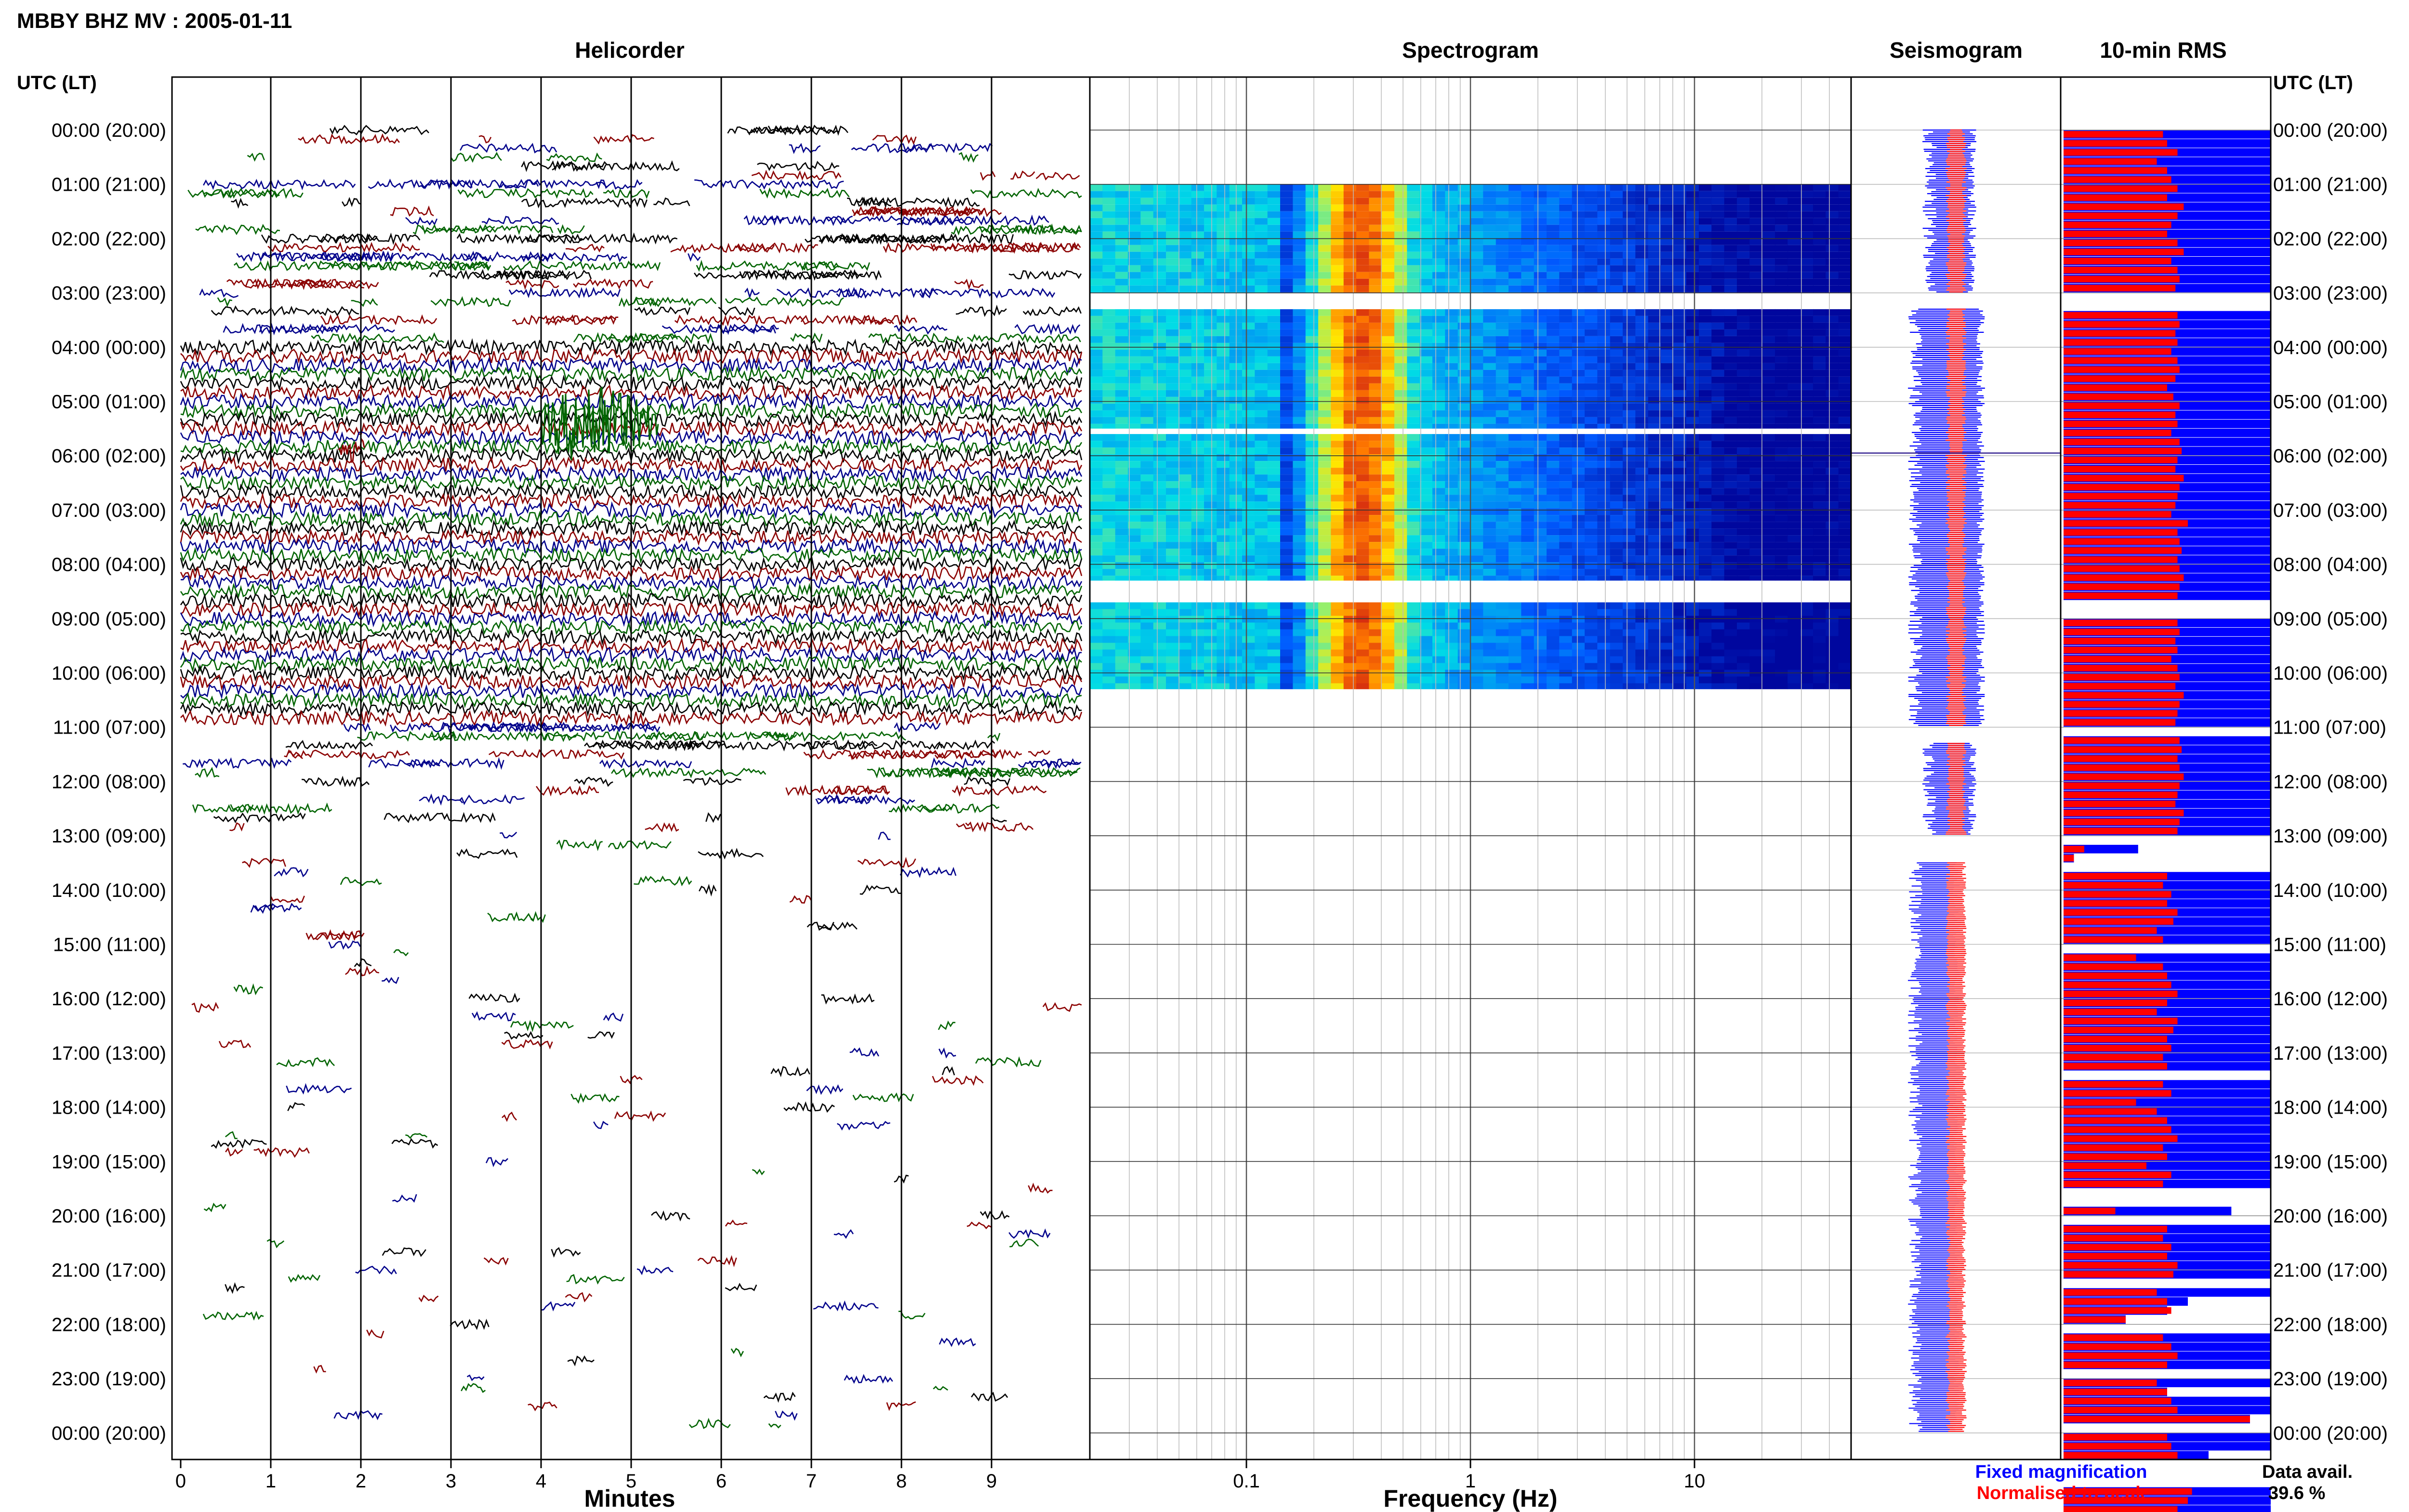  What do you see at coordinates (2330, 999) in the screenshot?
I see `hour-label-right: 16:00 (12:00)` at bounding box center [2330, 999].